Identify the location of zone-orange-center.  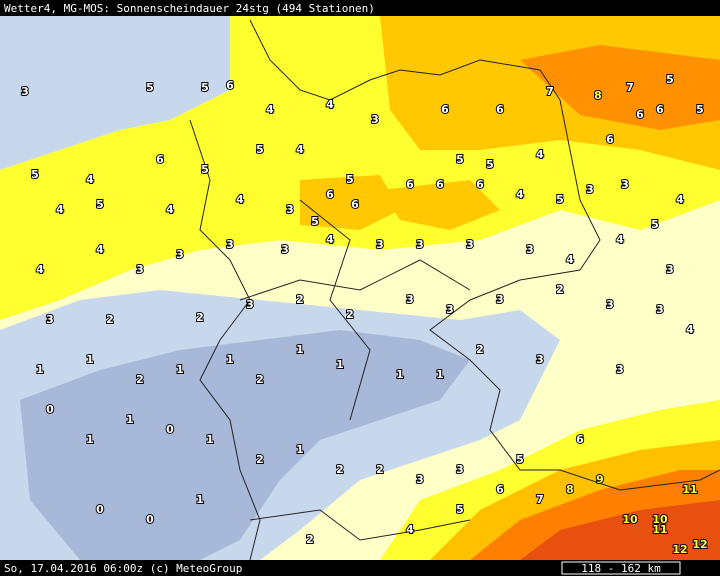
(440, 205).